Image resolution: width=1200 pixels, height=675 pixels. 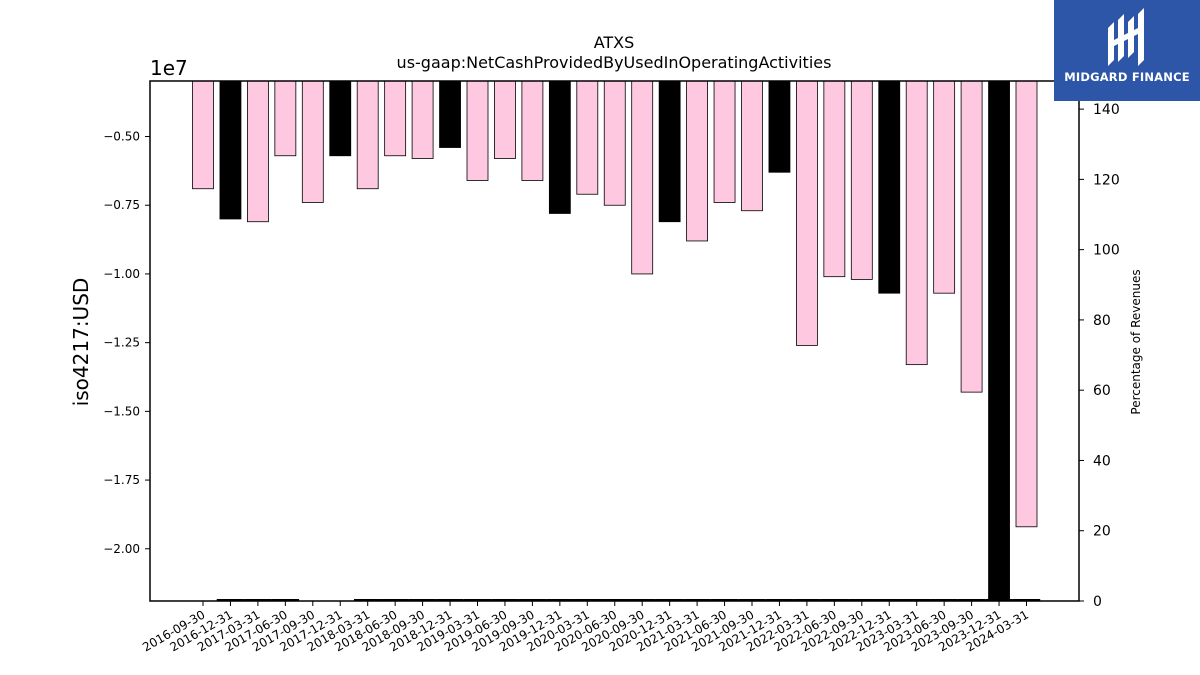 I want to click on y-tick-label: −2.00, so click(x=121, y=549).